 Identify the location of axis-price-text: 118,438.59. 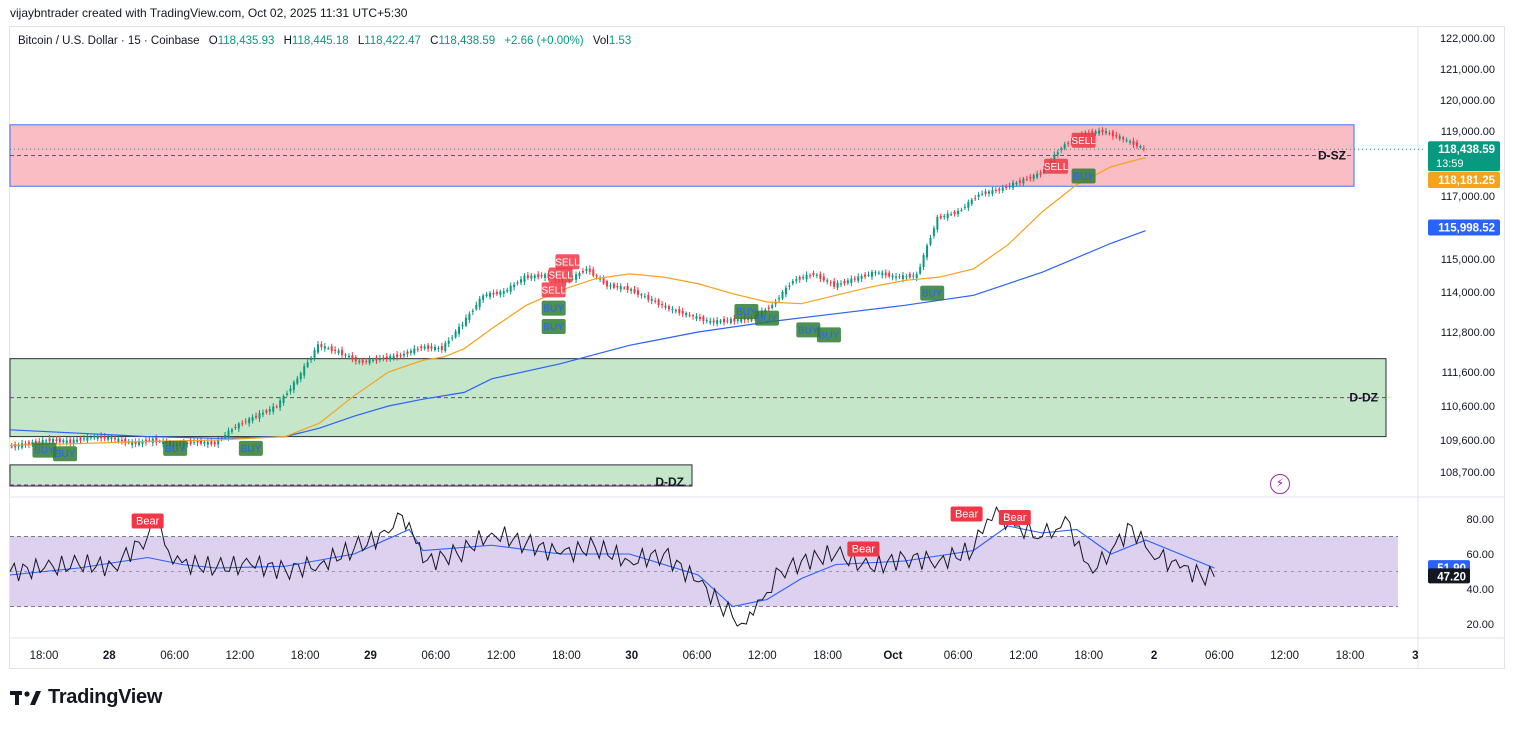
(1466, 150).